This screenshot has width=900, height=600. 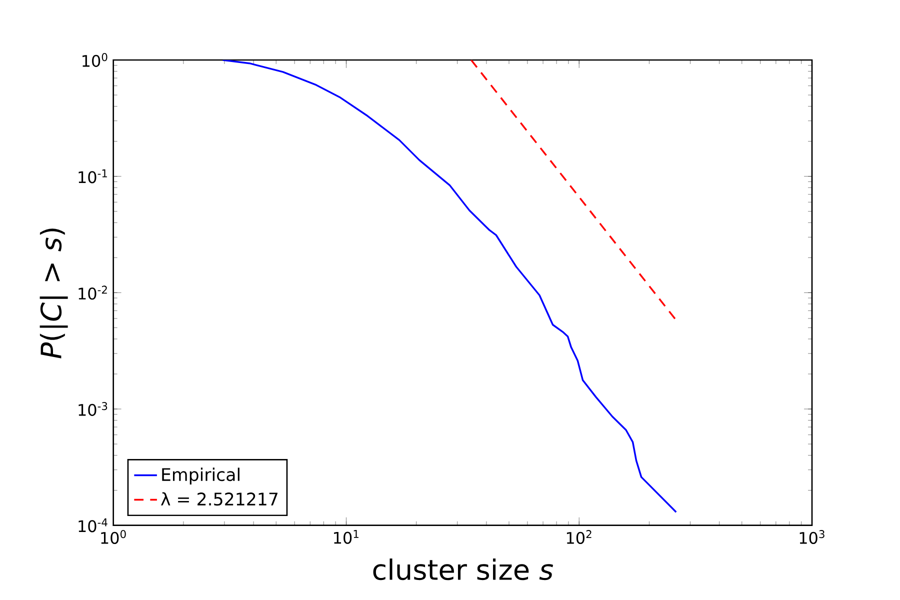 What do you see at coordinates (346, 537) in the screenshot?
I see `x-tick-label: 10$^{1}$` at bounding box center [346, 537].